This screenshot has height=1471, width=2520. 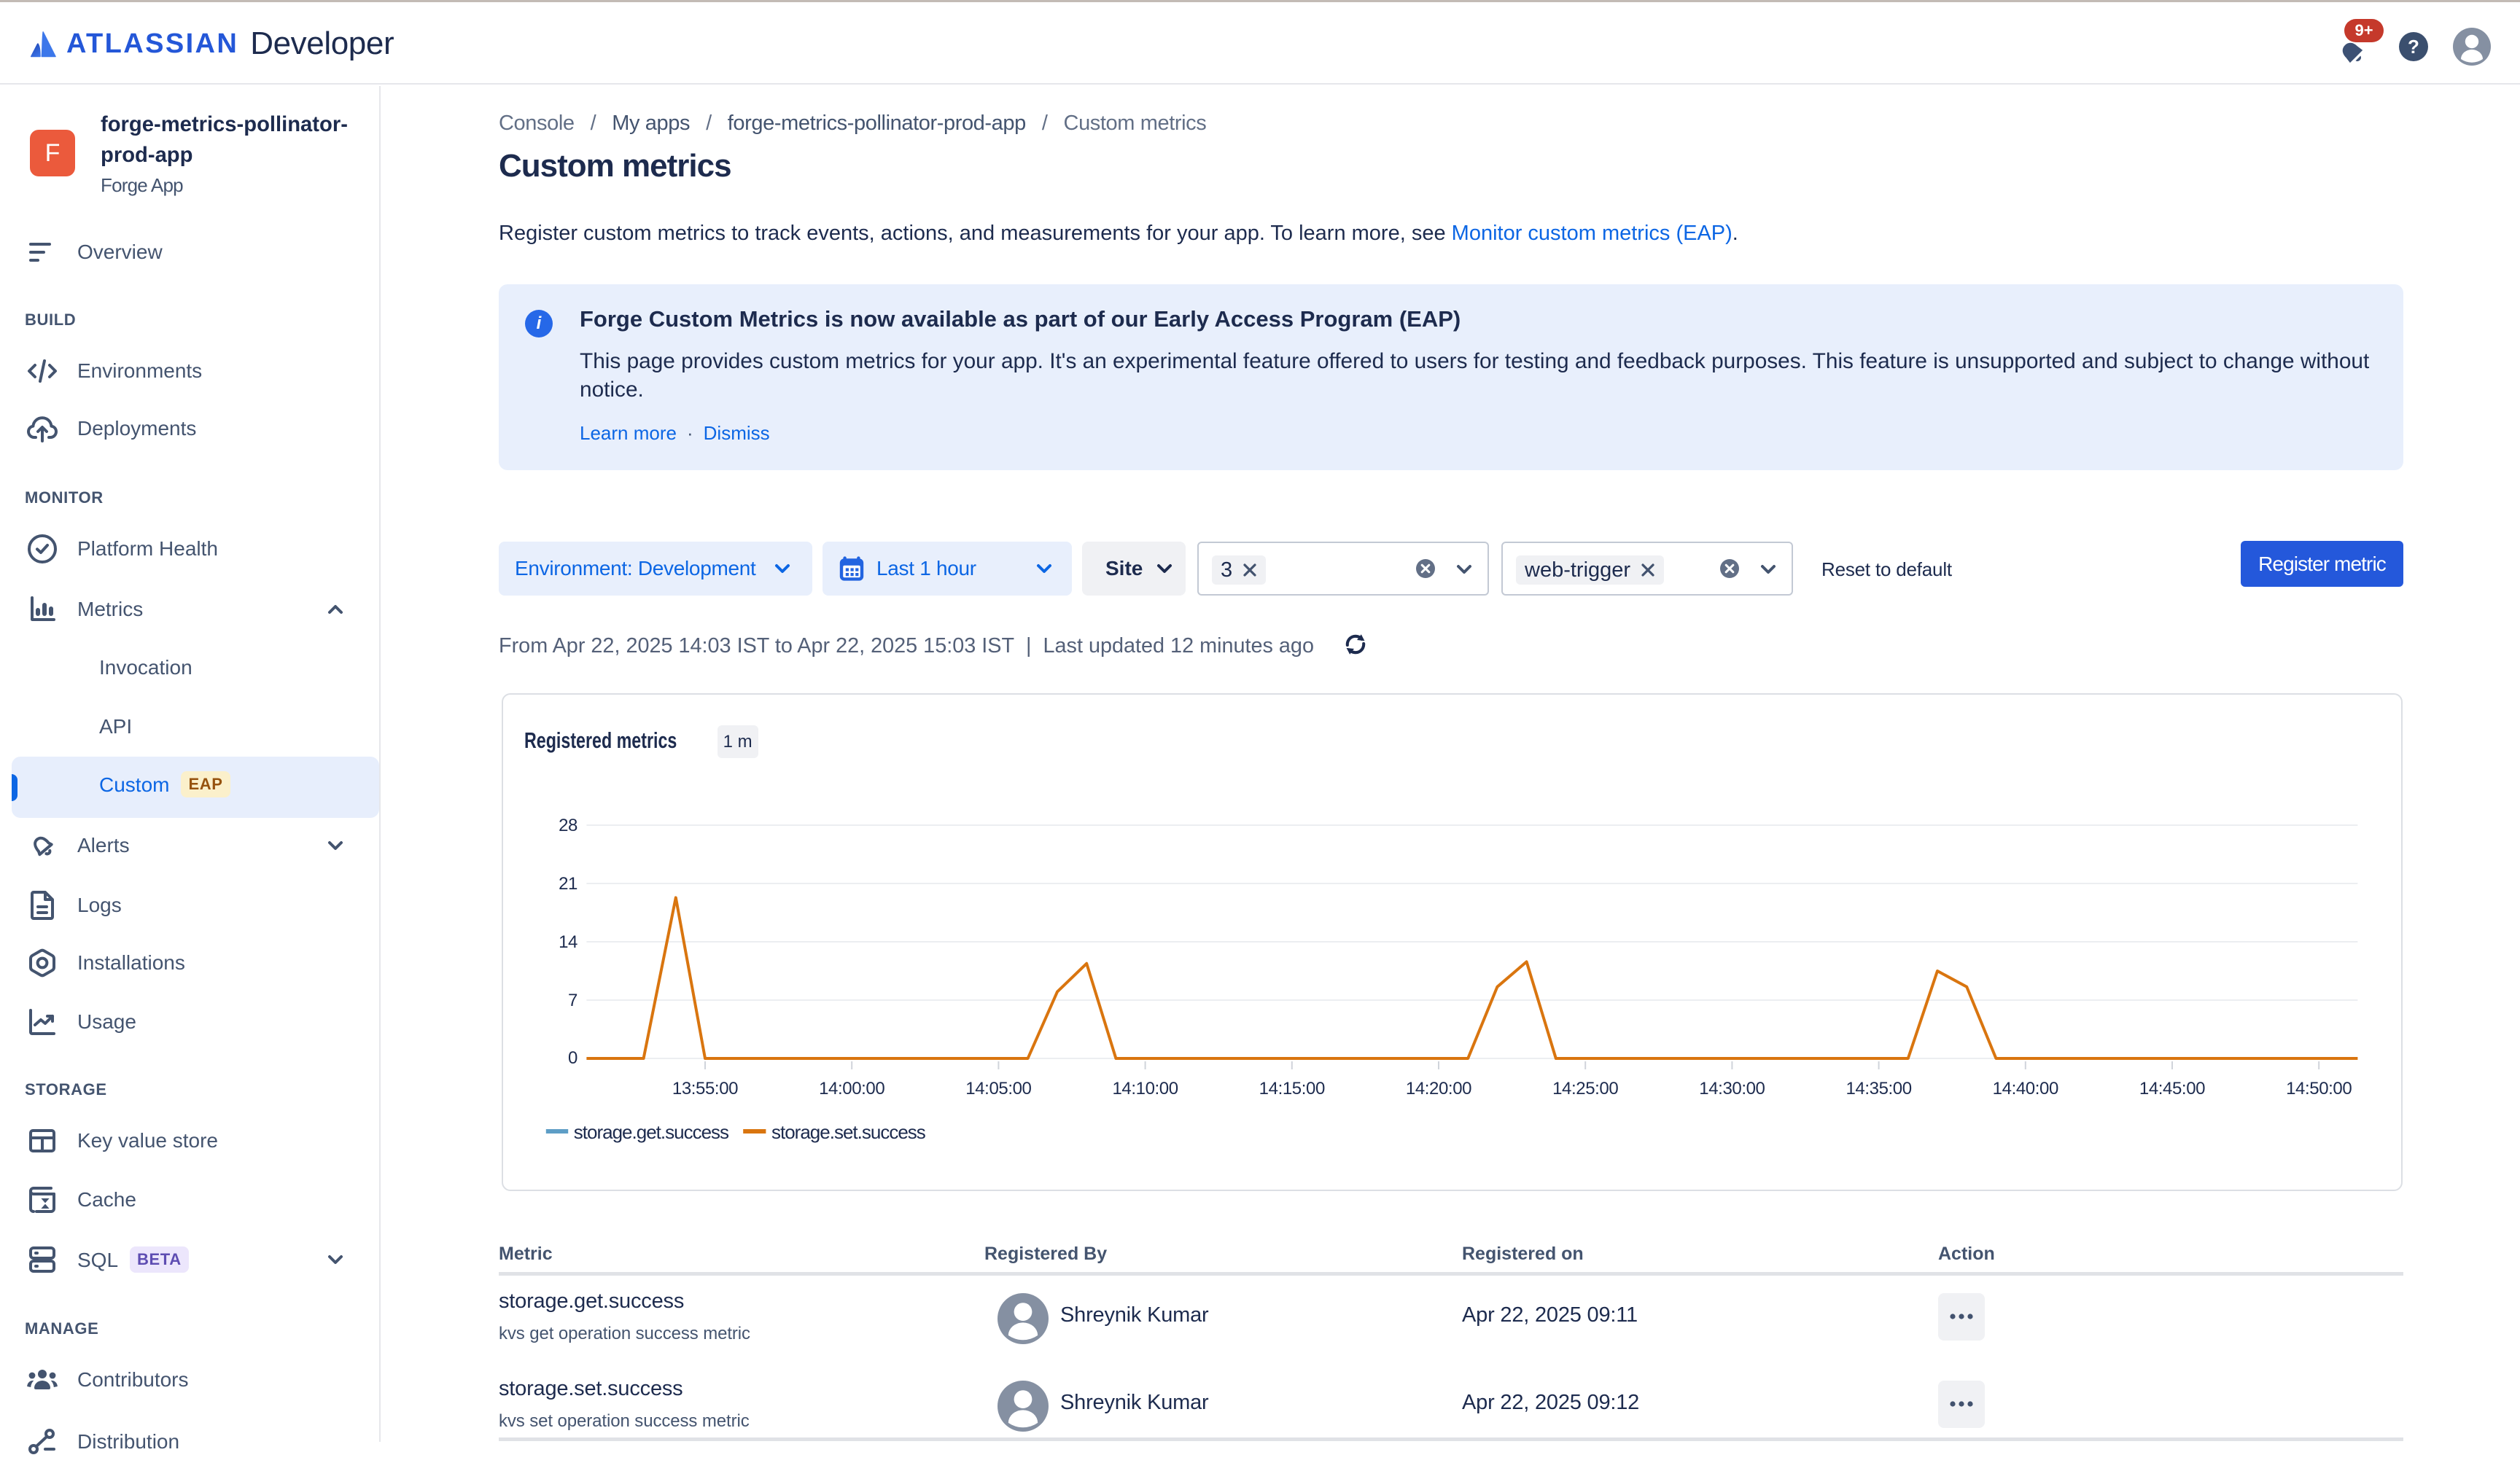 I want to click on svg-text: 14:50:00, so click(x=2319, y=1089).